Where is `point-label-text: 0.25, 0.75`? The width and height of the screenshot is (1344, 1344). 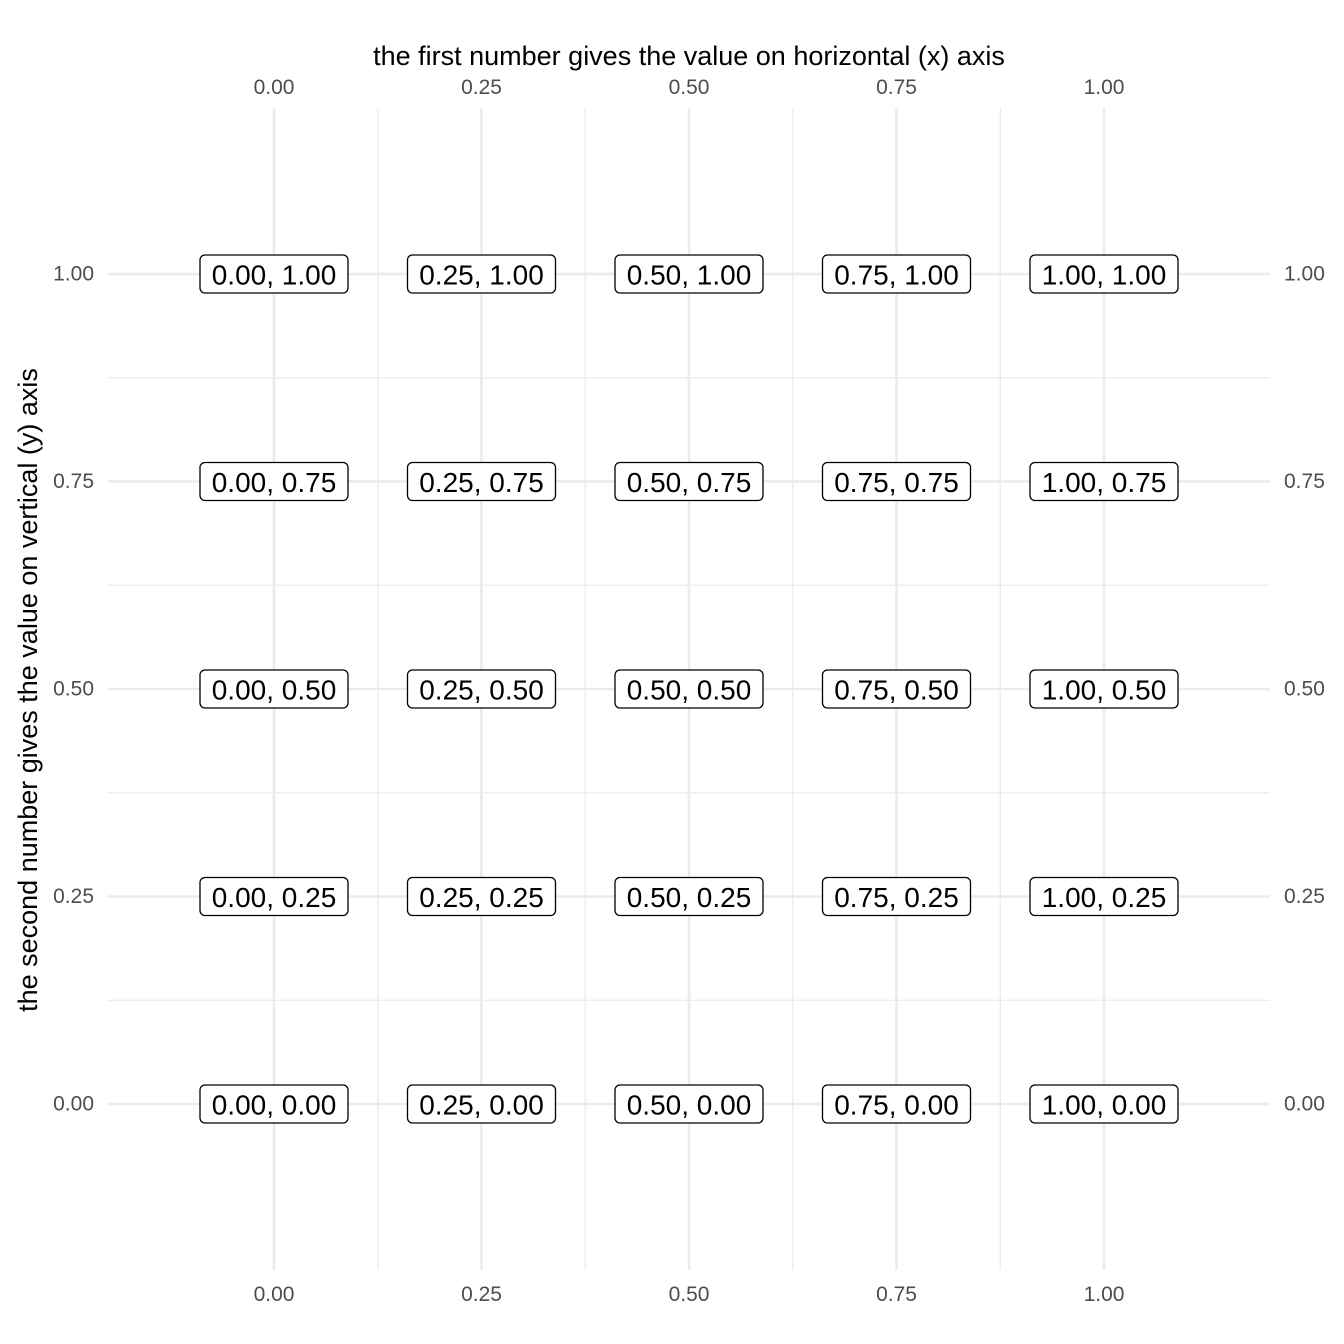
point-label-text: 0.25, 0.75 is located at coordinates (481, 482).